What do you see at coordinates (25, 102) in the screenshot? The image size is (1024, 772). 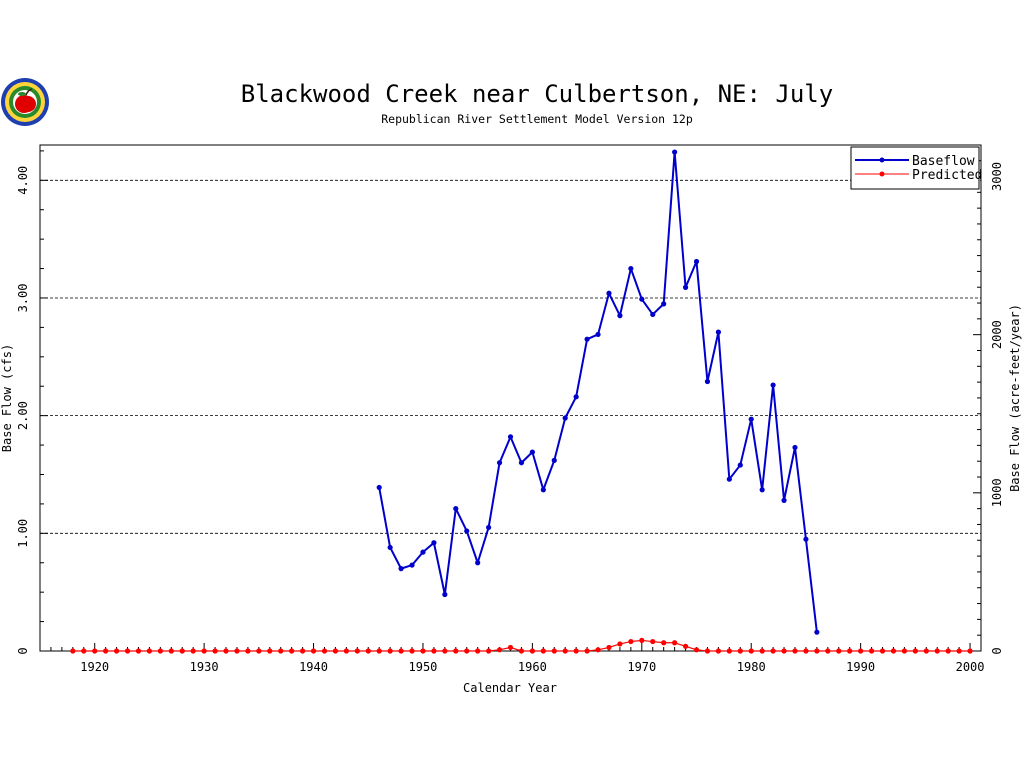 I see `logo-icon` at bounding box center [25, 102].